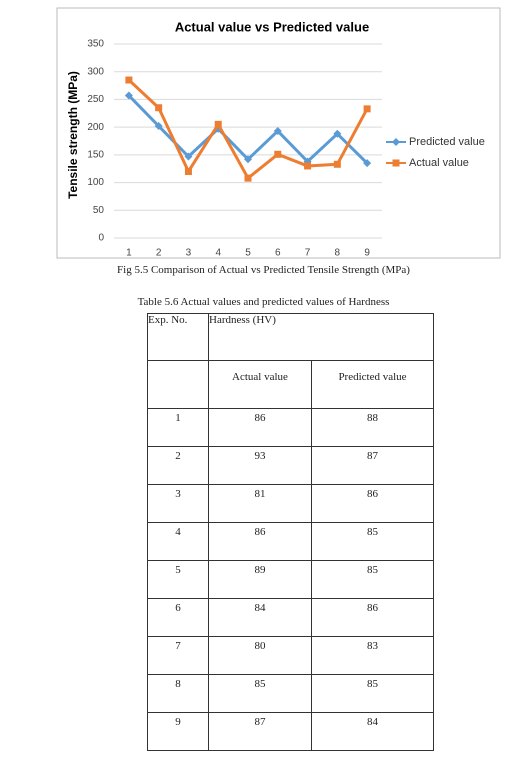  What do you see at coordinates (95, 154) in the screenshot?
I see `y-tick-label: 150` at bounding box center [95, 154].